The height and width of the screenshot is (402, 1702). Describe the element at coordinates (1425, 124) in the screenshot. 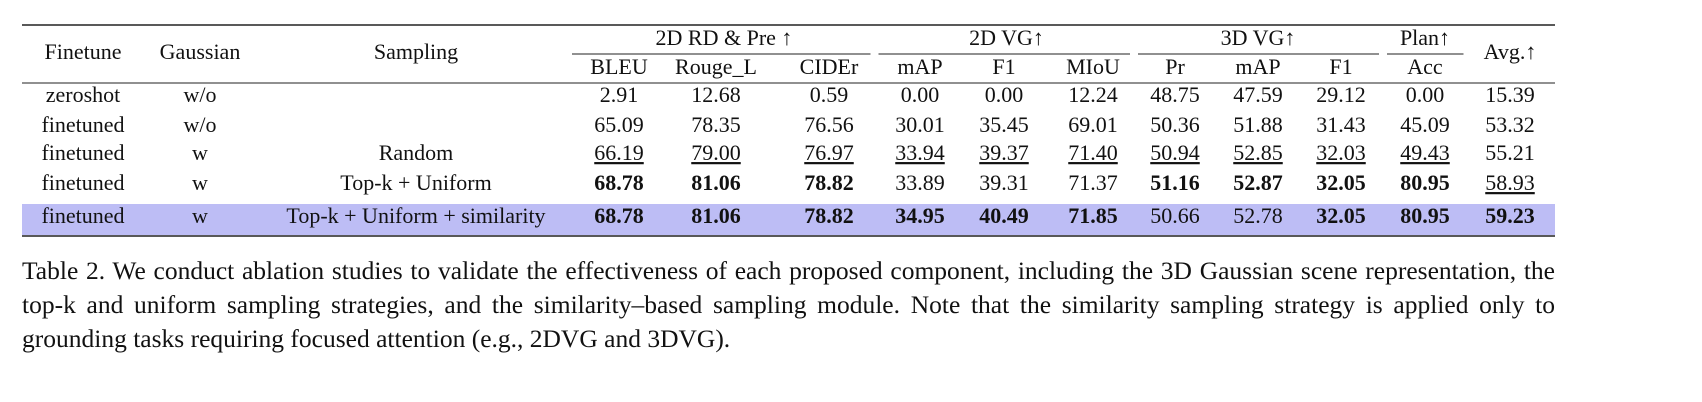

I see `table-cell: 45.09` at that location.